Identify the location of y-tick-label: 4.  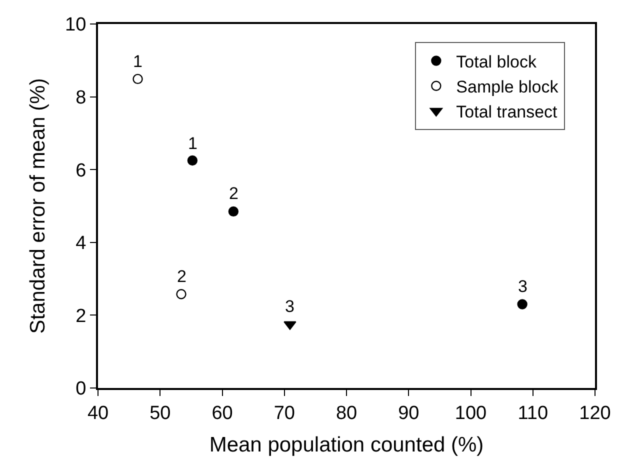
(81, 243).